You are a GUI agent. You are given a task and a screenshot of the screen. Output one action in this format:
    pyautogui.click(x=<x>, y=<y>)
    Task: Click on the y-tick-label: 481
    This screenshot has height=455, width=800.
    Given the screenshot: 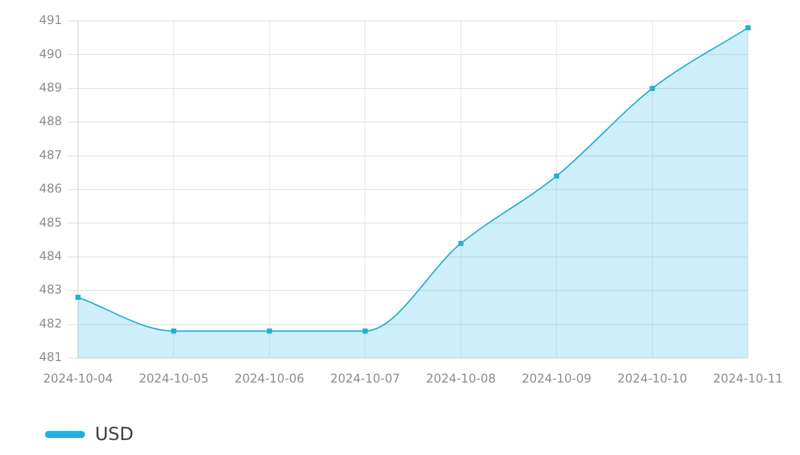 What is the action you would take?
    pyautogui.click(x=50, y=357)
    